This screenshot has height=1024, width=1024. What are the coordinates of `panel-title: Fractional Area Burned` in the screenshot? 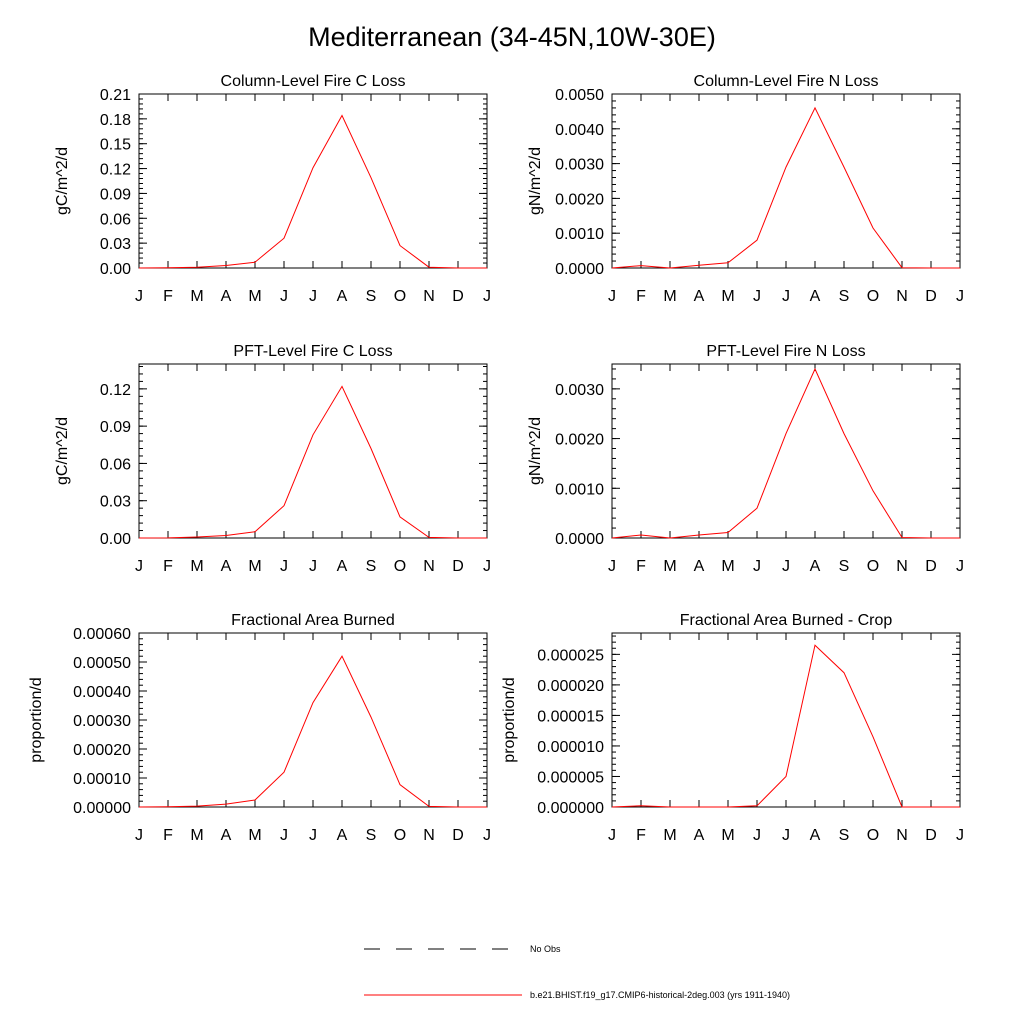 It's located at (313, 620).